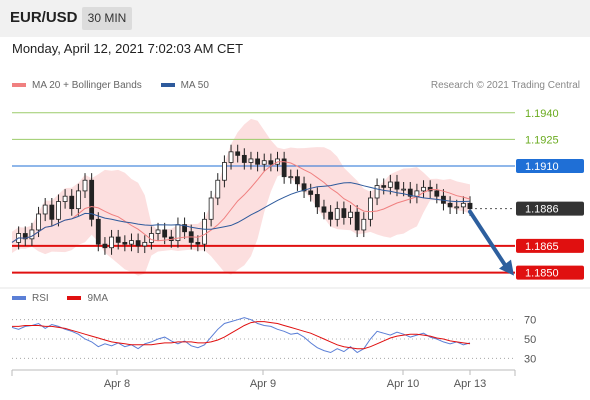 The image size is (590, 400). I want to click on credit-text: Research © 2021 Trading Central, so click(505, 85).